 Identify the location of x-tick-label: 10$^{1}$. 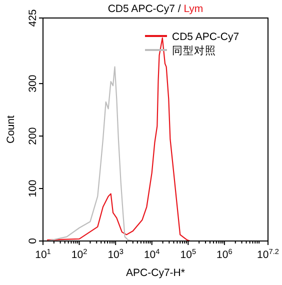
(43, 253).